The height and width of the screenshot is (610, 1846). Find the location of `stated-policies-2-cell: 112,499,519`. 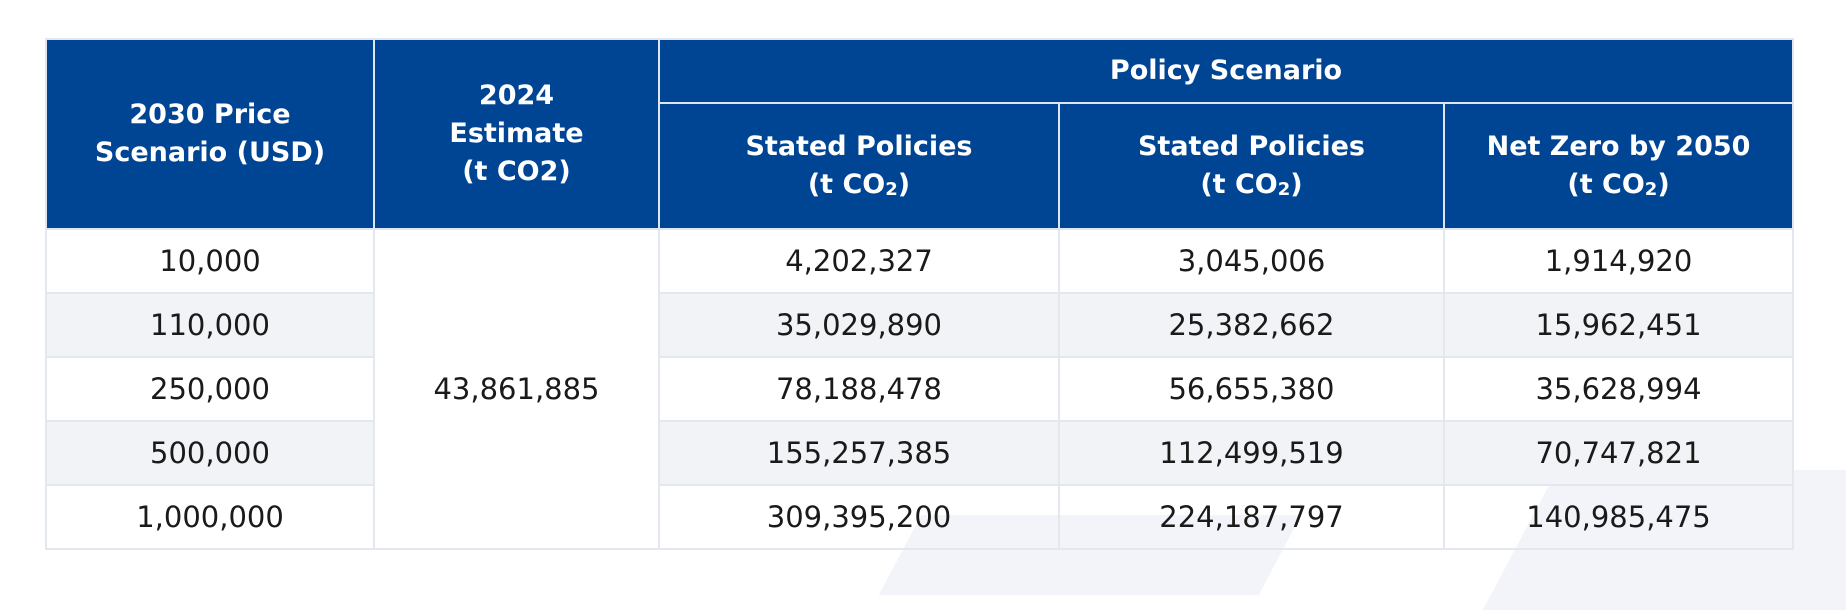

stated-policies-2-cell: 112,499,519 is located at coordinates (1251, 453).